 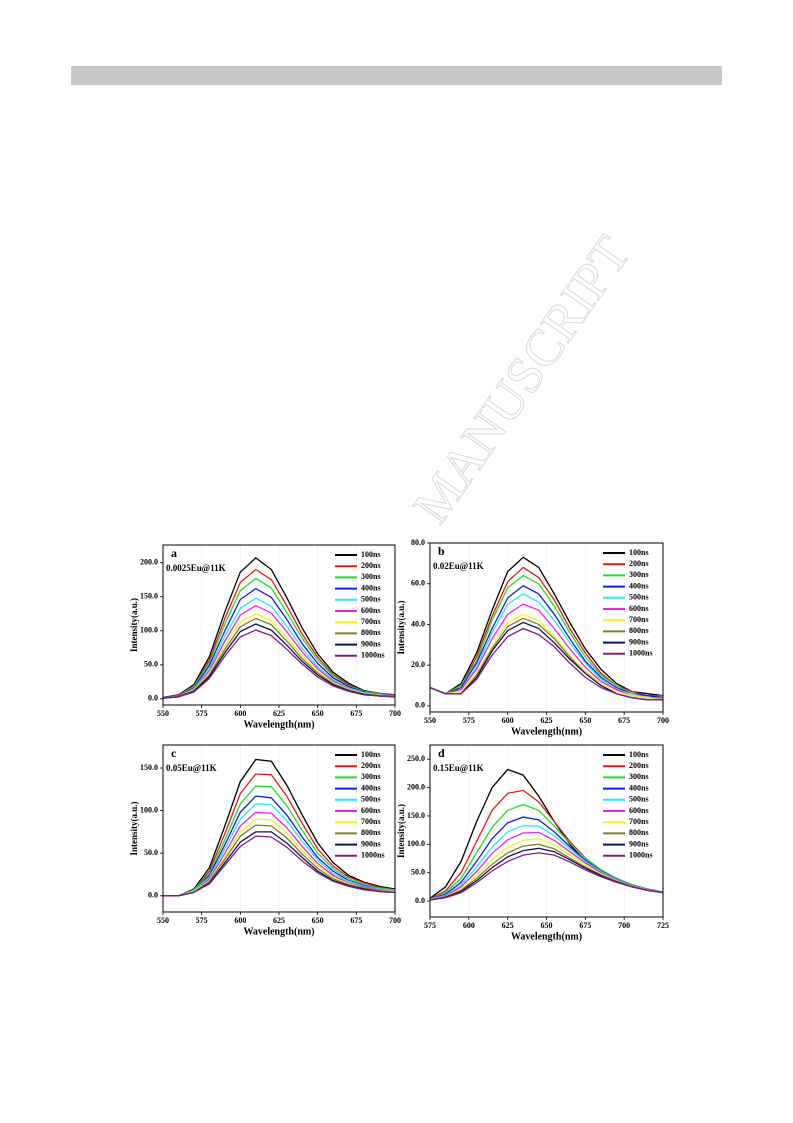 What do you see at coordinates (441, 753) in the screenshot?
I see `panel-label: d` at bounding box center [441, 753].